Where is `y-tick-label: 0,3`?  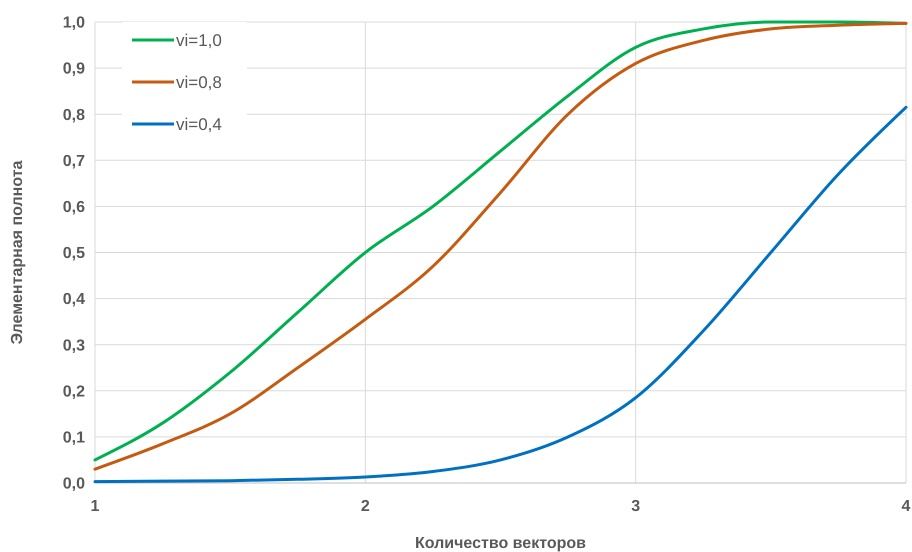
y-tick-label: 0,3 is located at coordinates (74, 345).